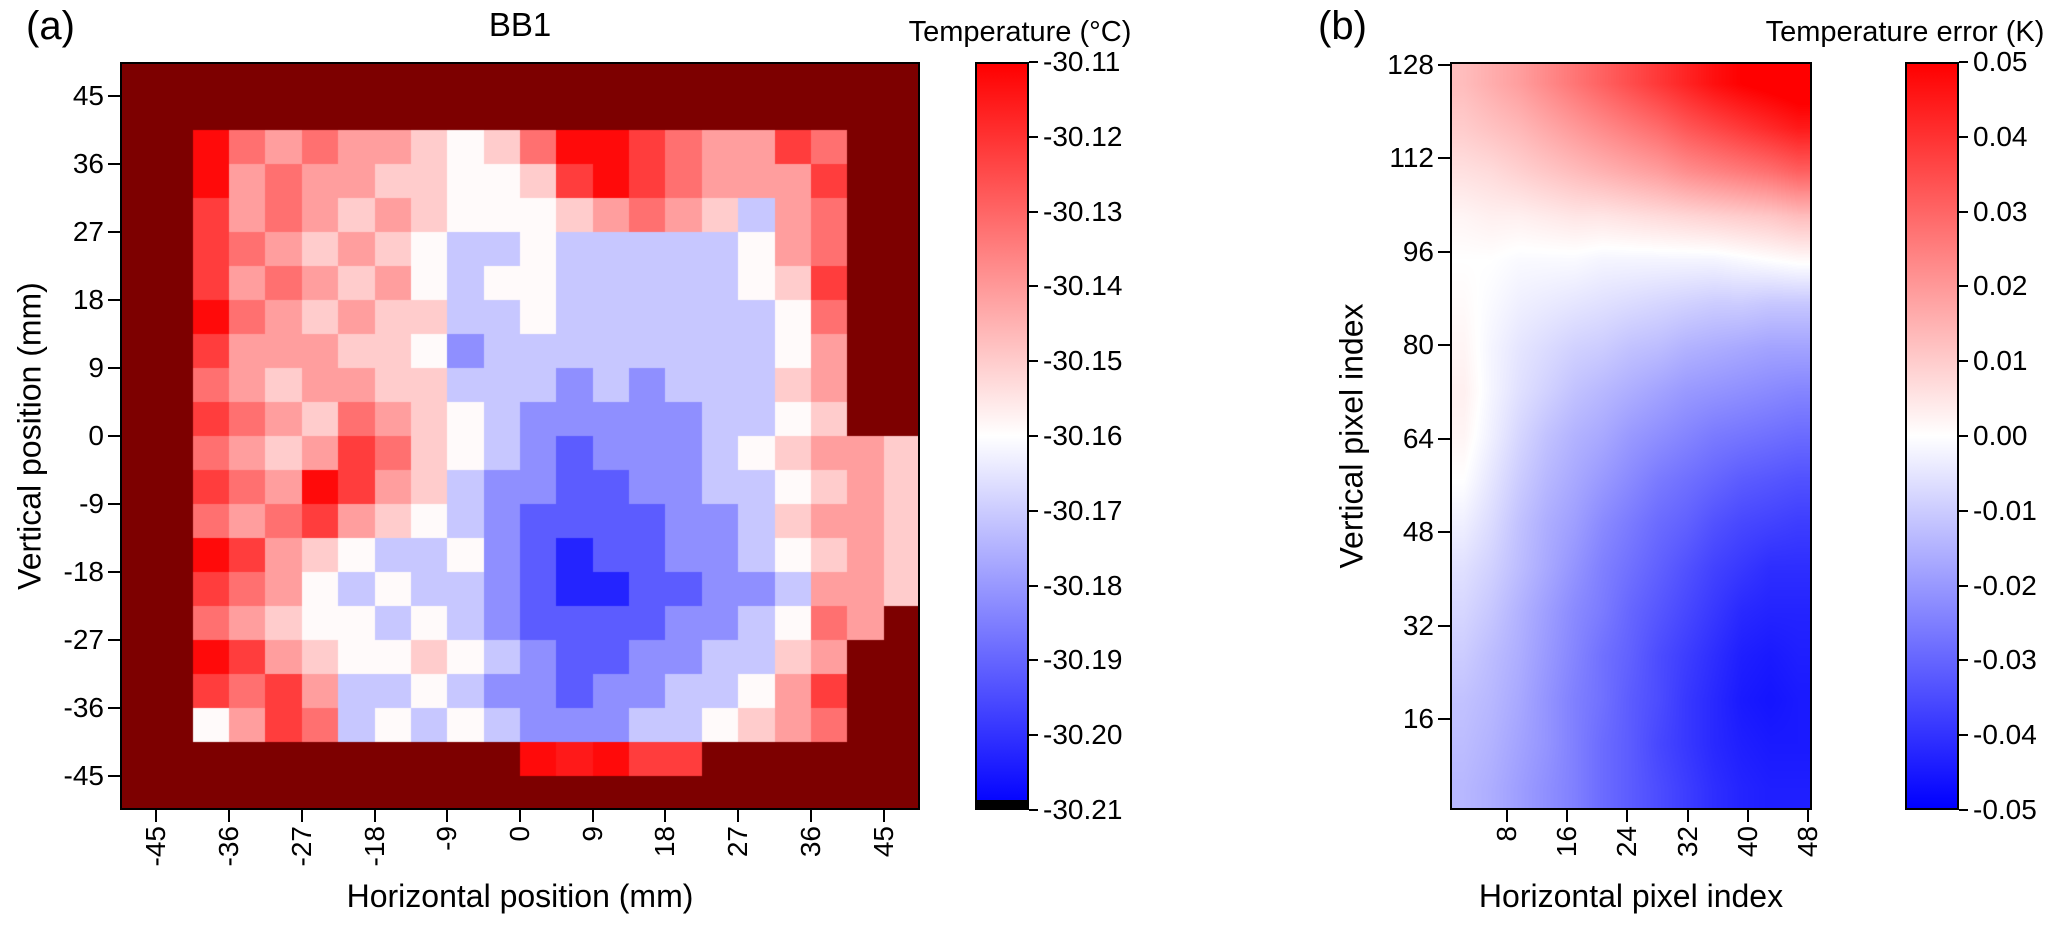  What do you see at coordinates (592, 834) in the screenshot?
I see `x-tick-label-a: 9` at bounding box center [592, 834].